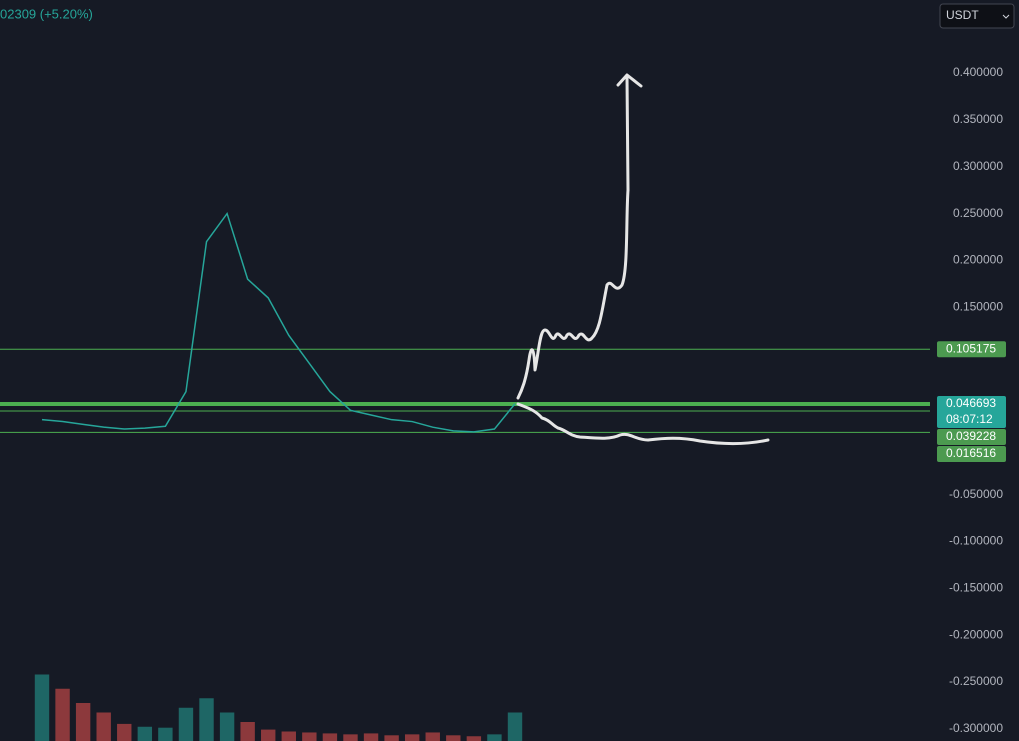 This screenshot has width=1019, height=741. What do you see at coordinates (978, 166) in the screenshot?
I see `y-tick-label: 0.300000` at bounding box center [978, 166].